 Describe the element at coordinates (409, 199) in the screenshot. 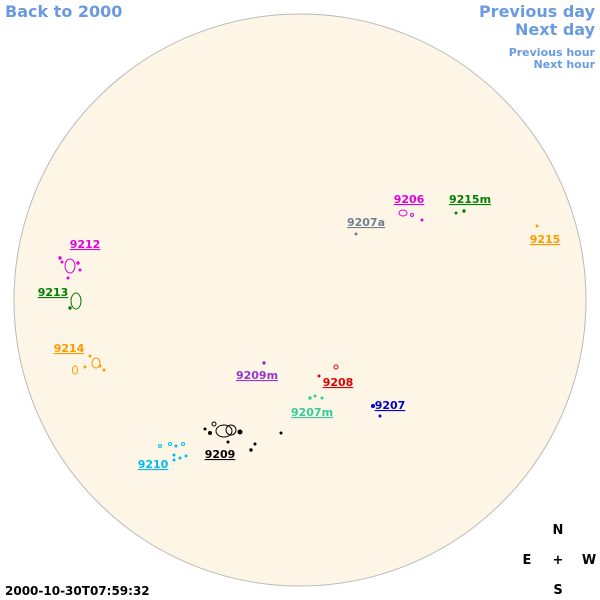

I see `region-label: 9206` at that location.